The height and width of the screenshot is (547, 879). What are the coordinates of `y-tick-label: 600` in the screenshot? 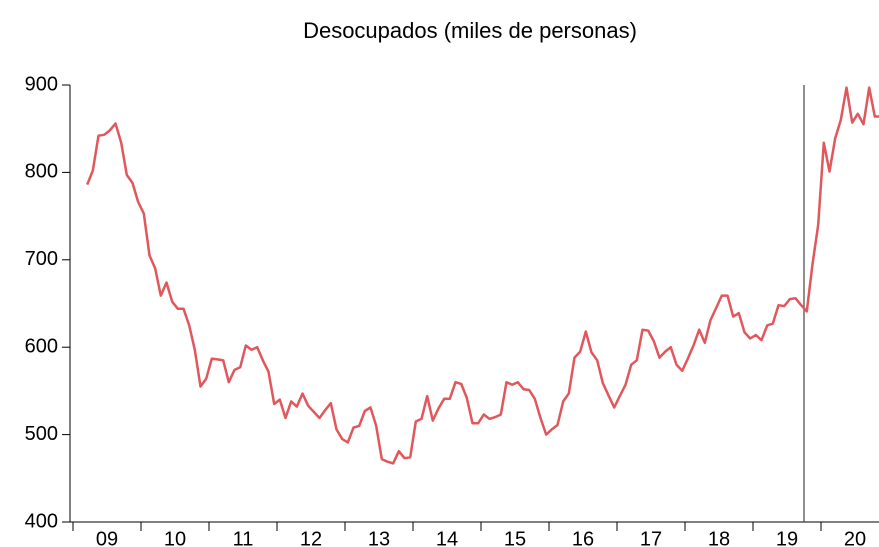 It's located at (41, 346).